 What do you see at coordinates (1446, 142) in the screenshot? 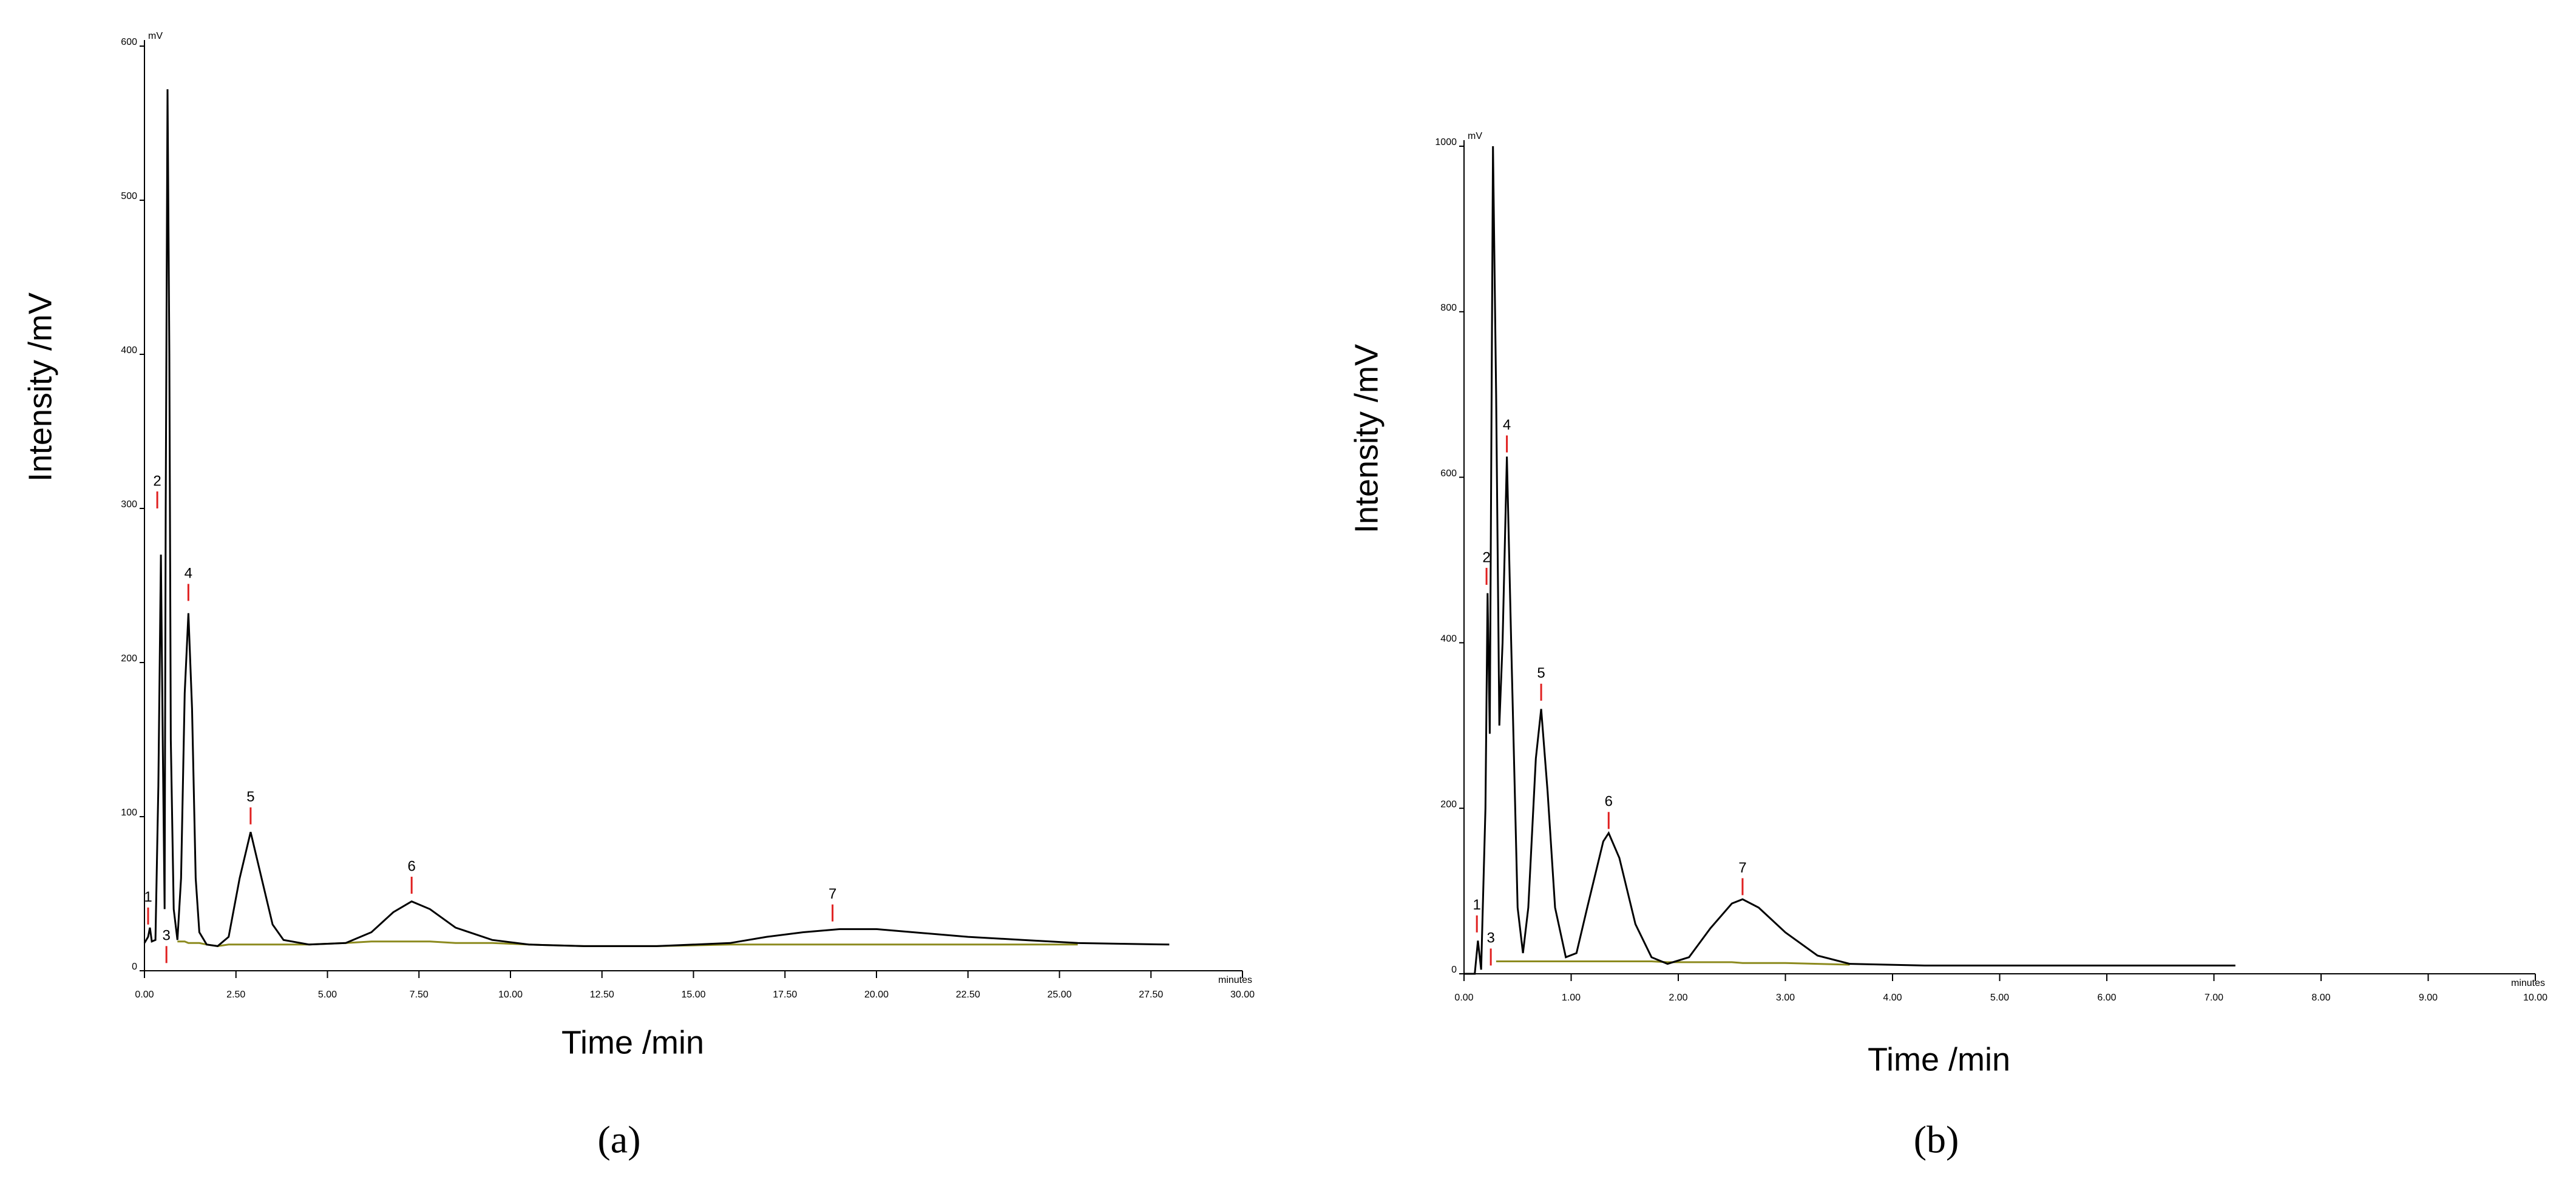
I see `y-tick-label: 1000` at bounding box center [1446, 142].